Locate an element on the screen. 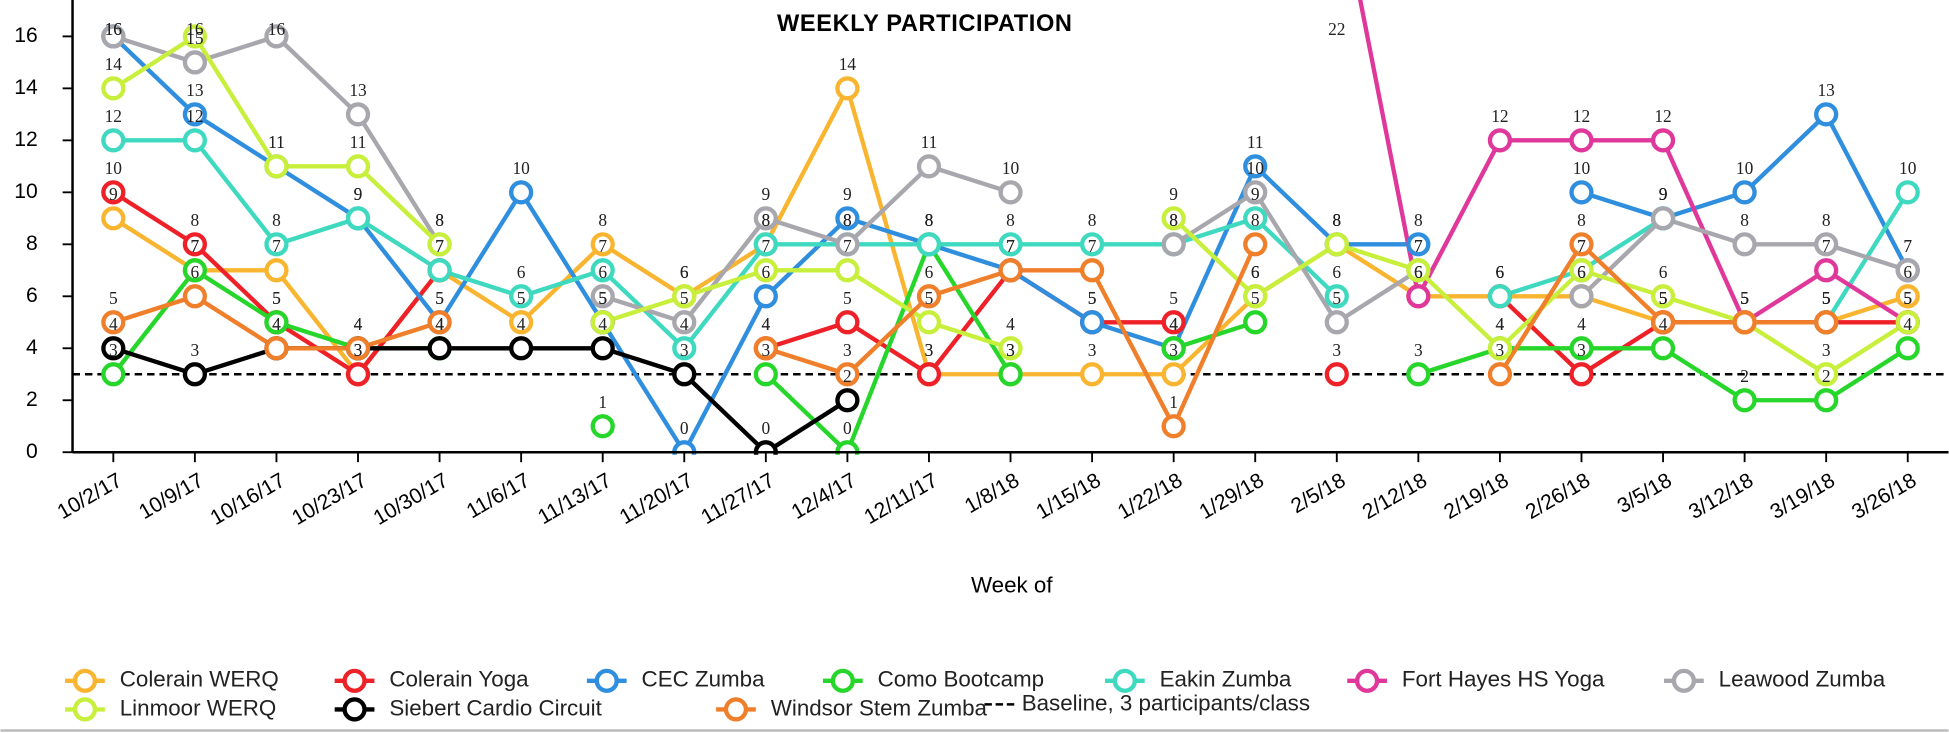  legend-label: Eakin Zumba is located at coordinates (1226, 679).